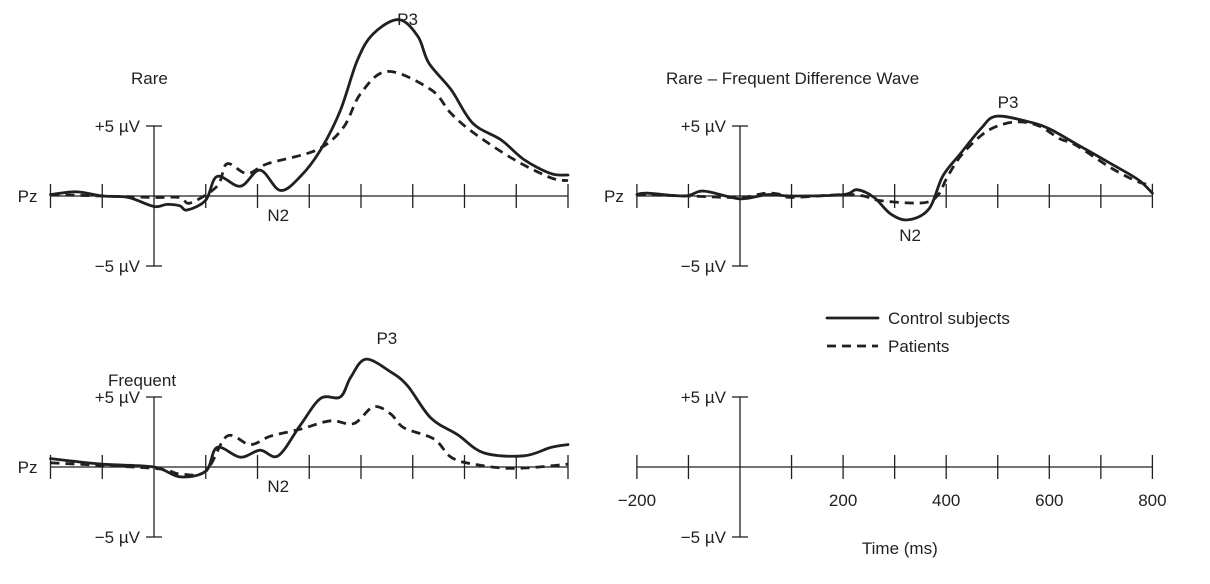  What do you see at coordinates (900, 548) in the screenshot?
I see `x-axis-label: Time (ms)` at bounding box center [900, 548].